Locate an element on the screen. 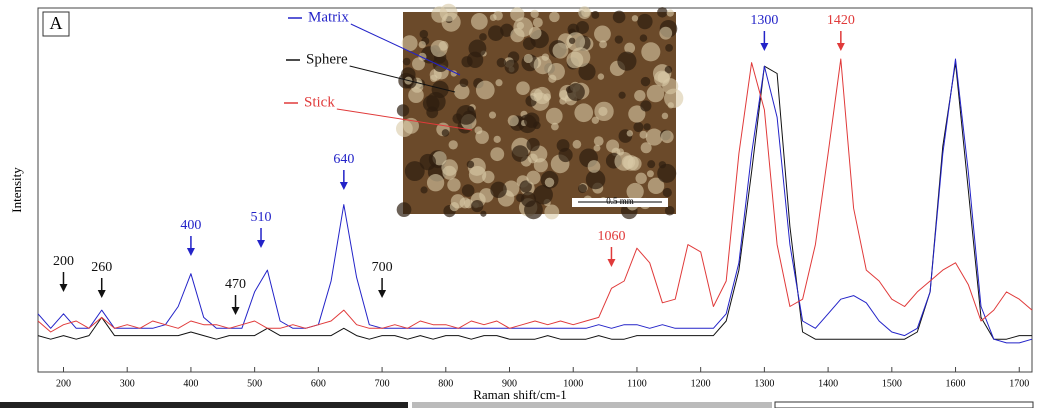  x-tick-label: 1000 is located at coordinates (573, 383).